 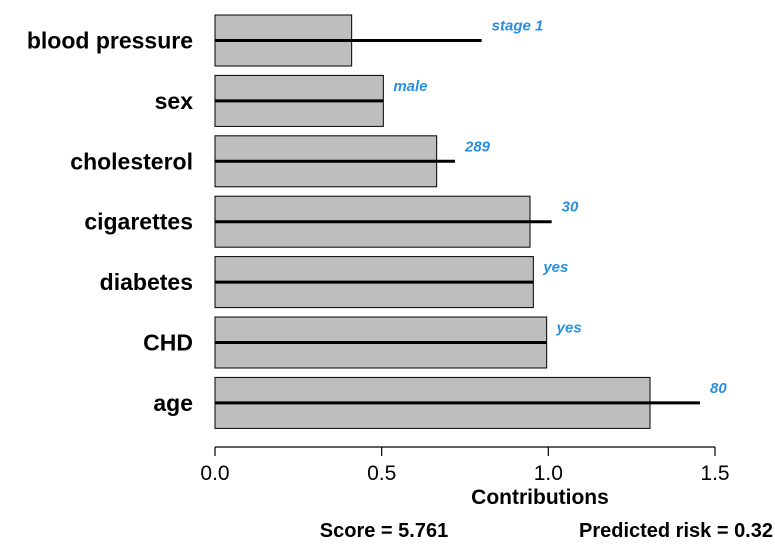 What do you see at coordinates (569, 328) in the screenshot?
I see `value-label-chd: yes` at bounding box center [569, 328].